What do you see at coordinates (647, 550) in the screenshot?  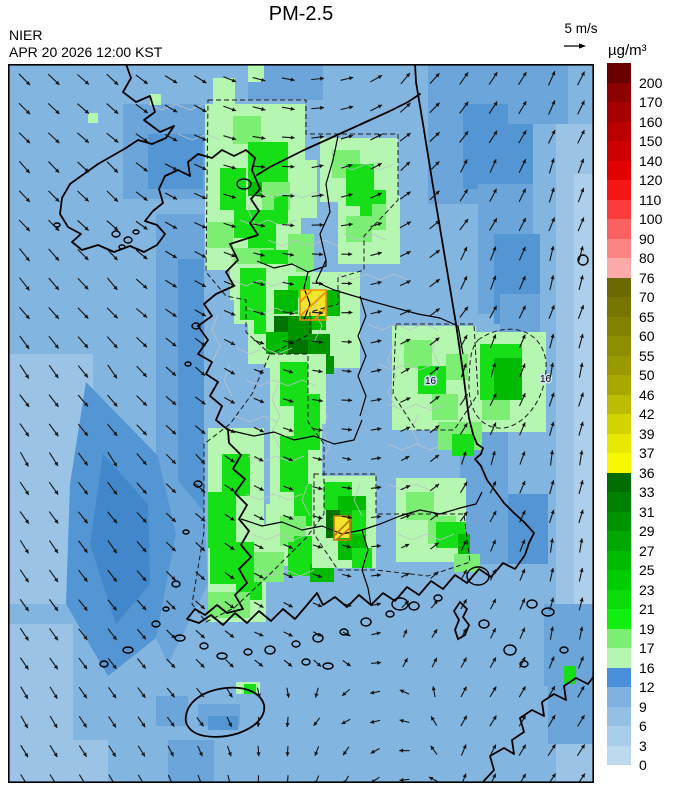 I see `colorbar-tick-label: 27` at bounding box center [647, 550].